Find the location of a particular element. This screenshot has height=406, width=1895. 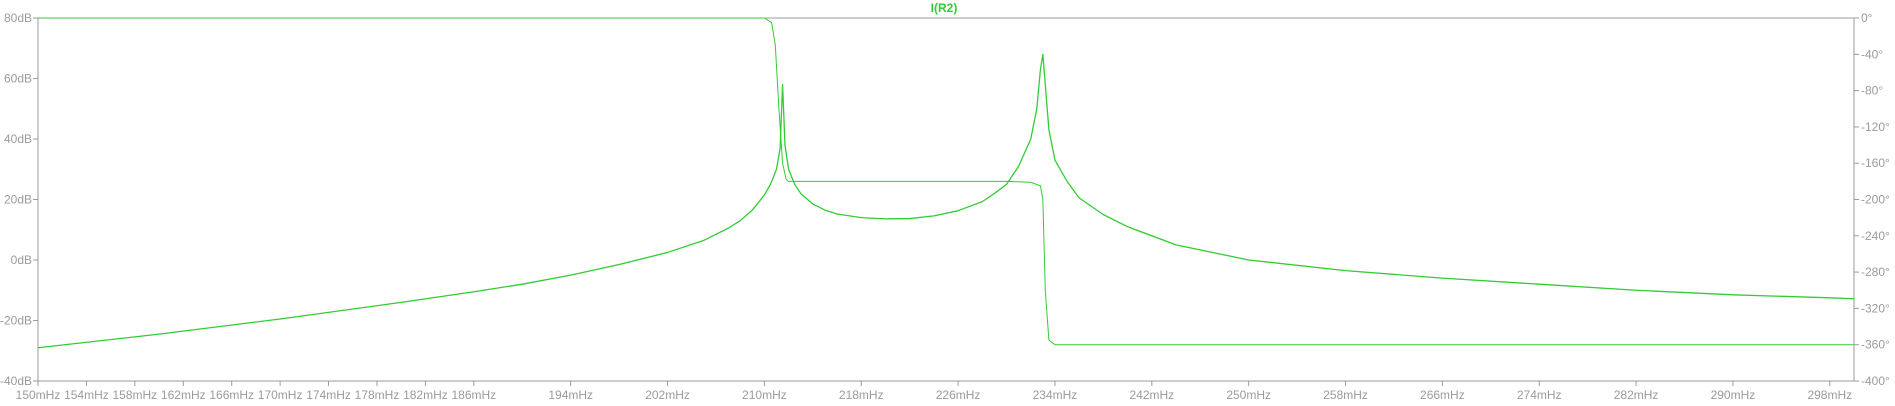

right-tick-label: -120° is located at coordinates (1875, 127).